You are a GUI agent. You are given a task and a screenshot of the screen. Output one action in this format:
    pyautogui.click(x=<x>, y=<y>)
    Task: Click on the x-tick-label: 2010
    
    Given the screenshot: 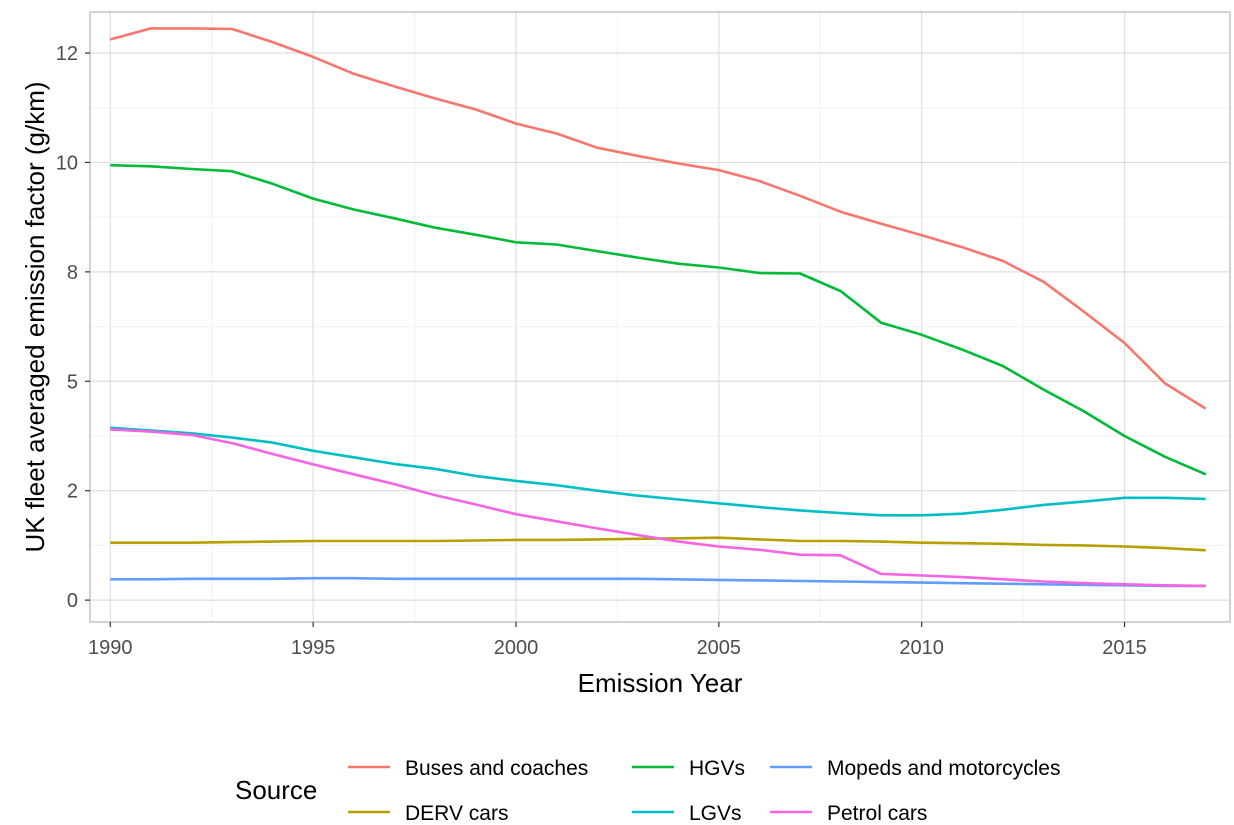 What is the action you would take?
    pyautogui.click(x=921, y=648)
    